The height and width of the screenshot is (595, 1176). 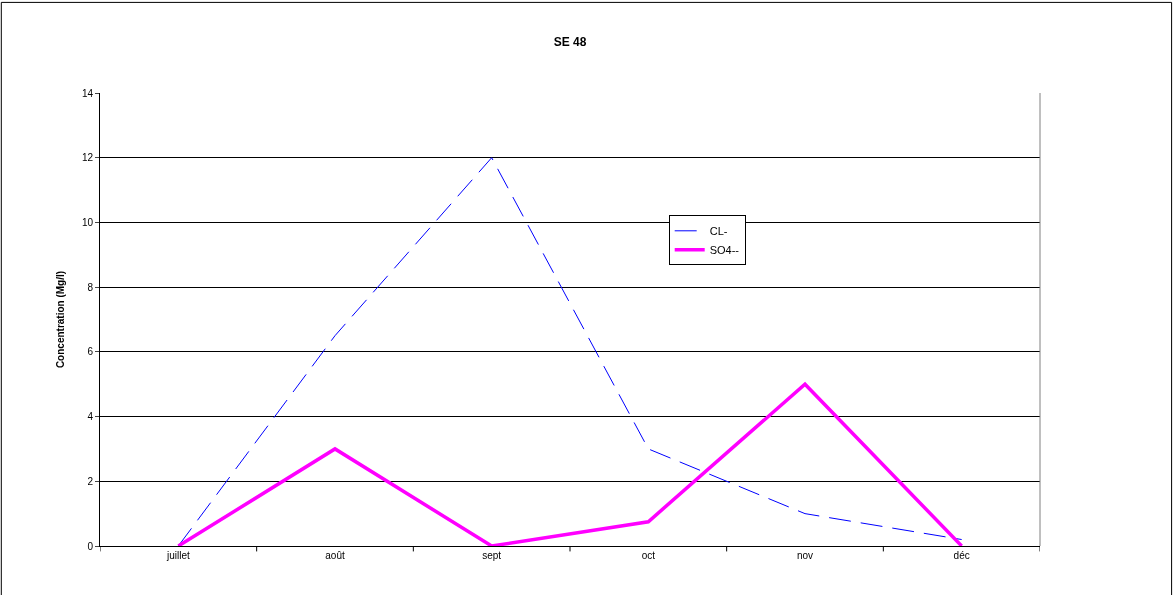 I want to click on y-tick-label: 14, so click(x=87, y=93).